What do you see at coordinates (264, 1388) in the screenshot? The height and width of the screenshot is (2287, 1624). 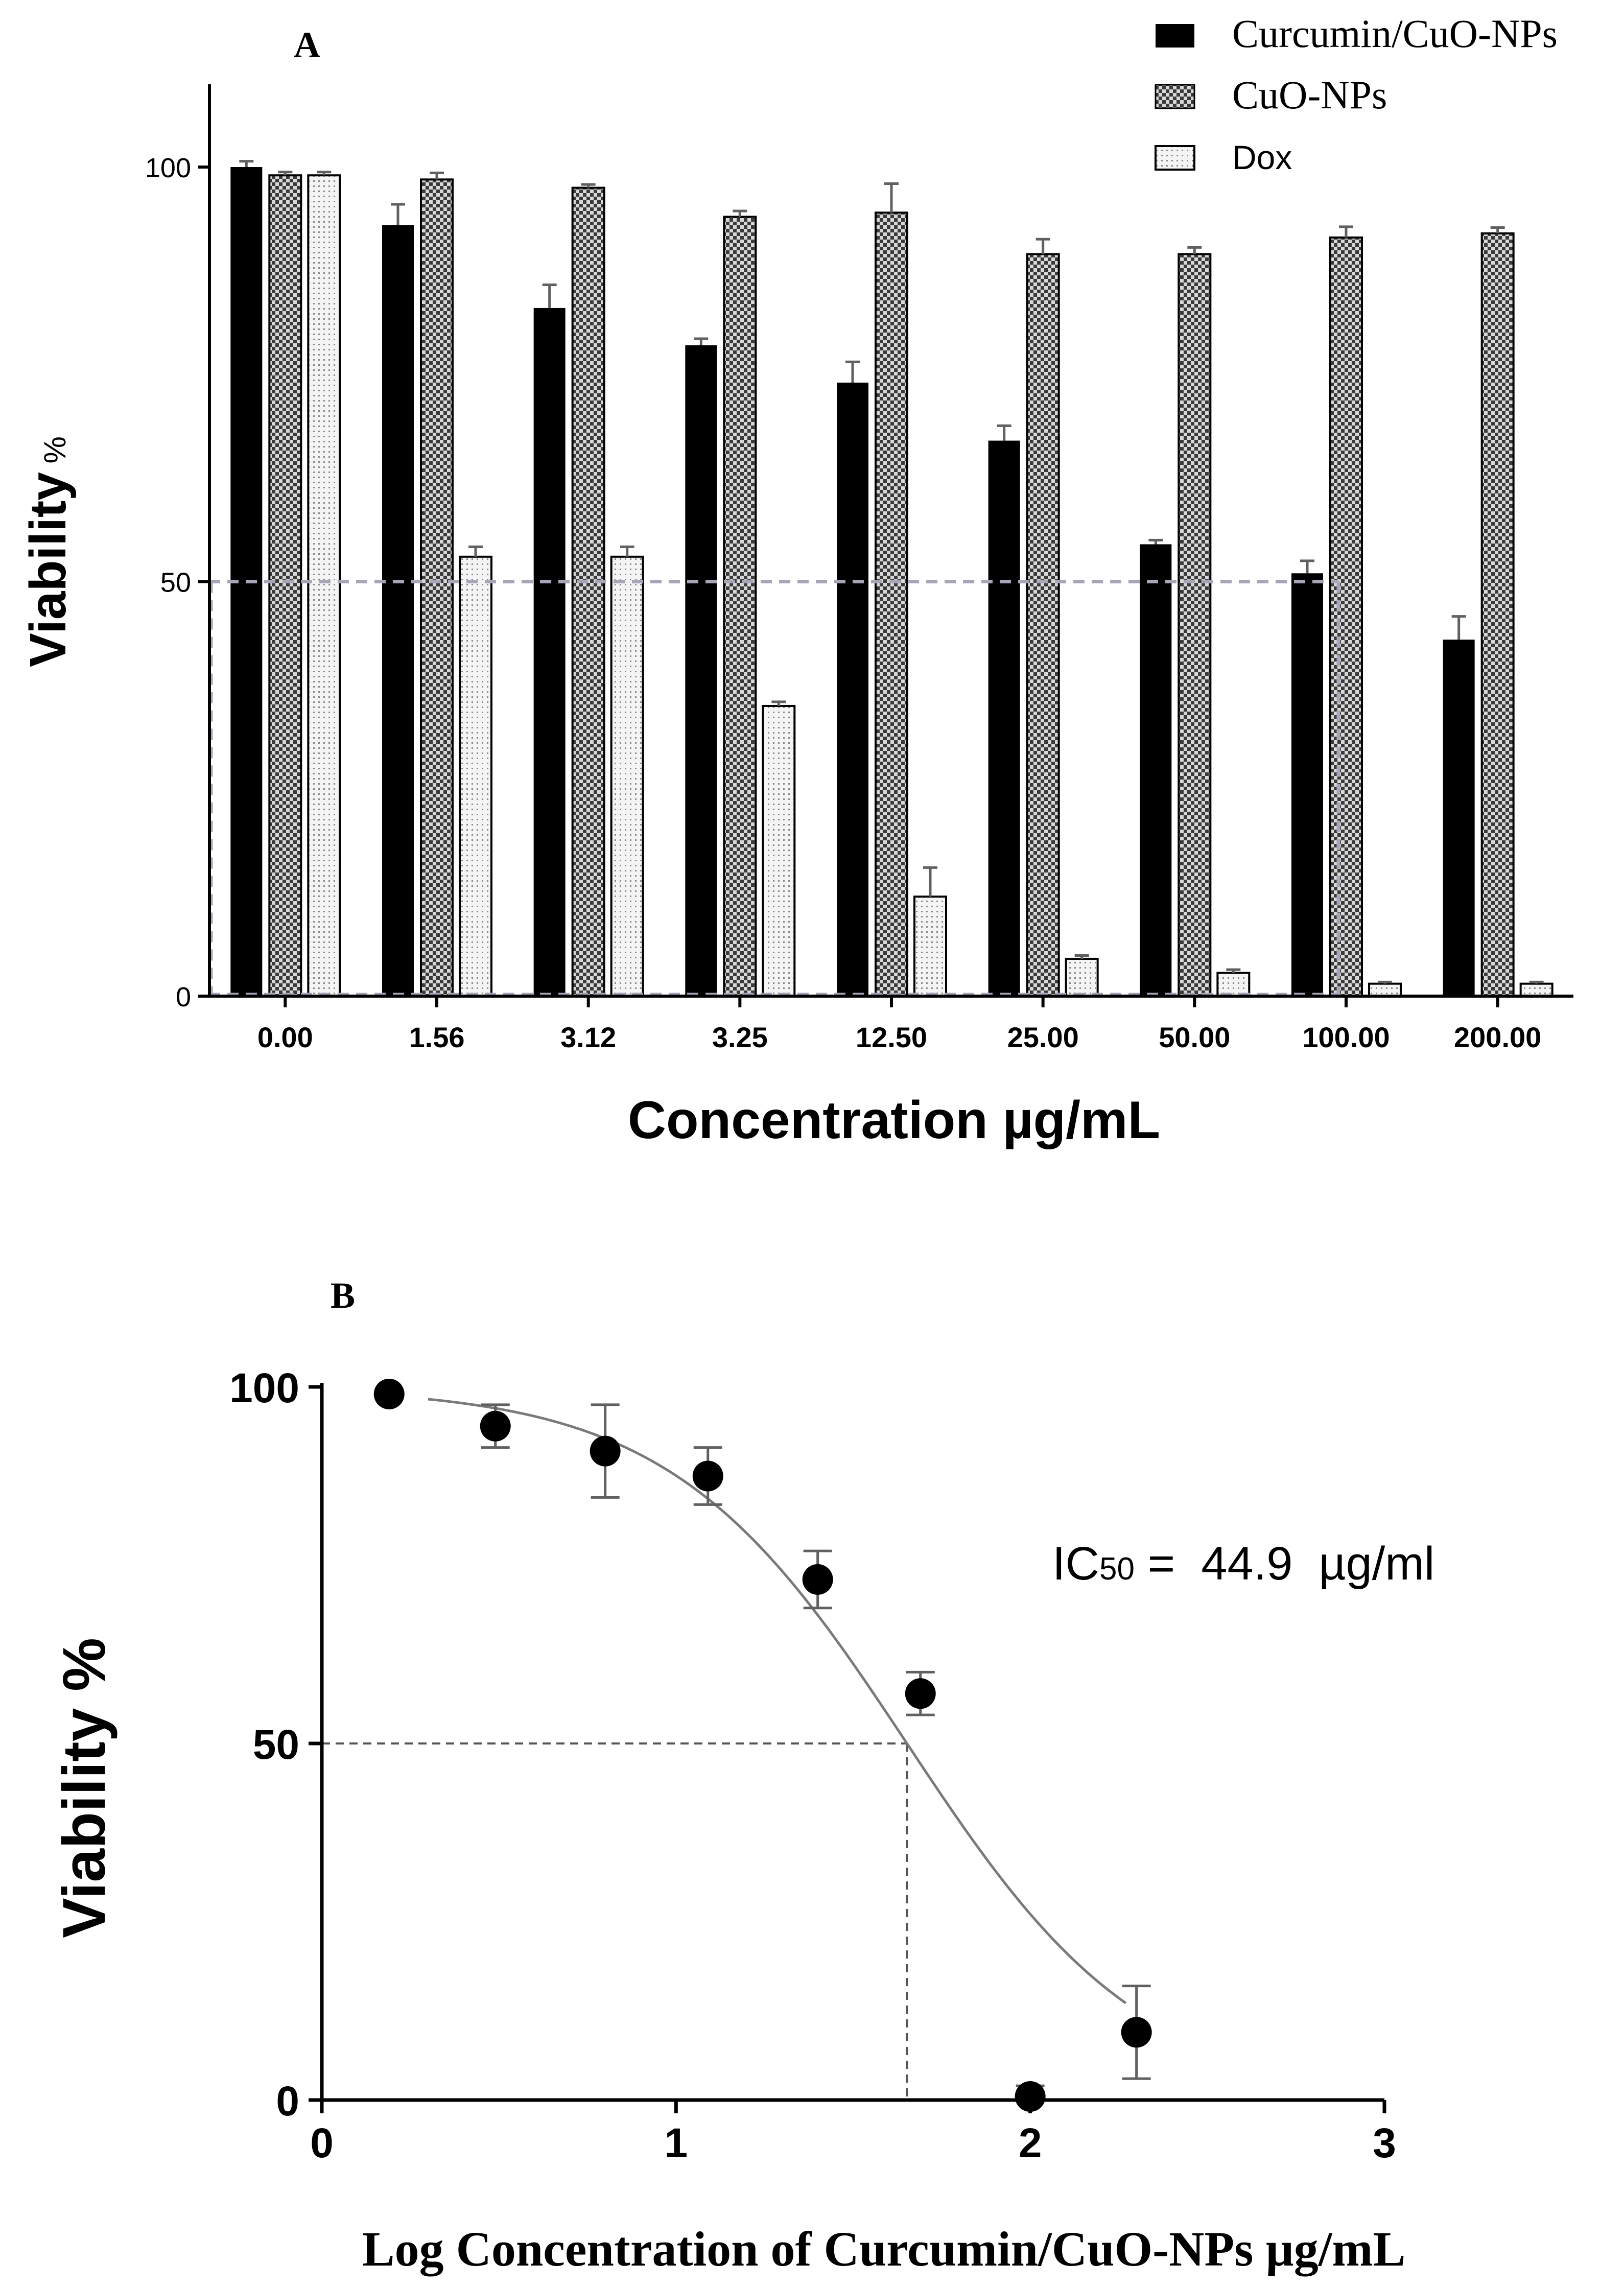 I see `panel-b-y-tick-label-100: 100` at bounding box center [264, 1388].